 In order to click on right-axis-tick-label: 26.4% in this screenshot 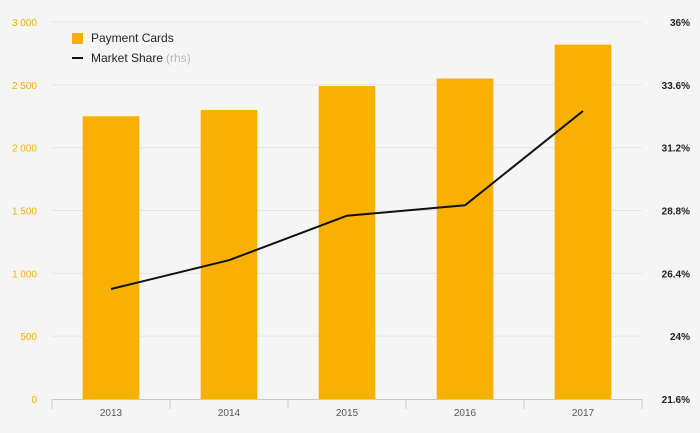, I will do `click(676, 274)`.